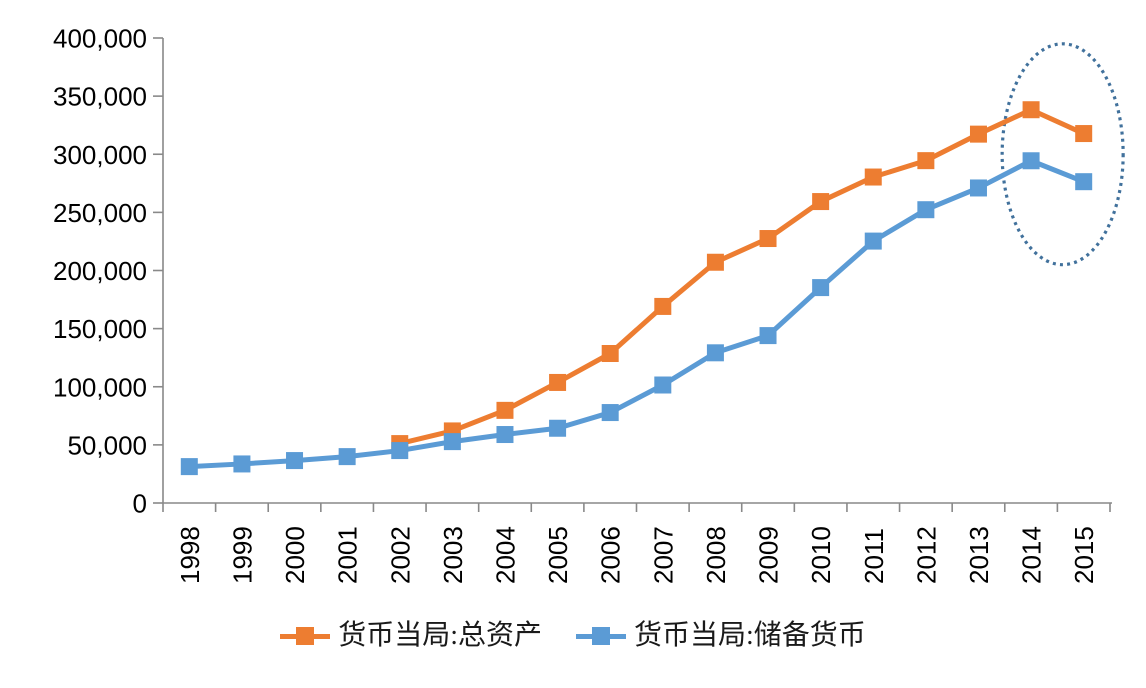  Describe the element at coordinates (440, 635) in the screenshot. I see `legend-label: 货币当局:总资产` at that location.